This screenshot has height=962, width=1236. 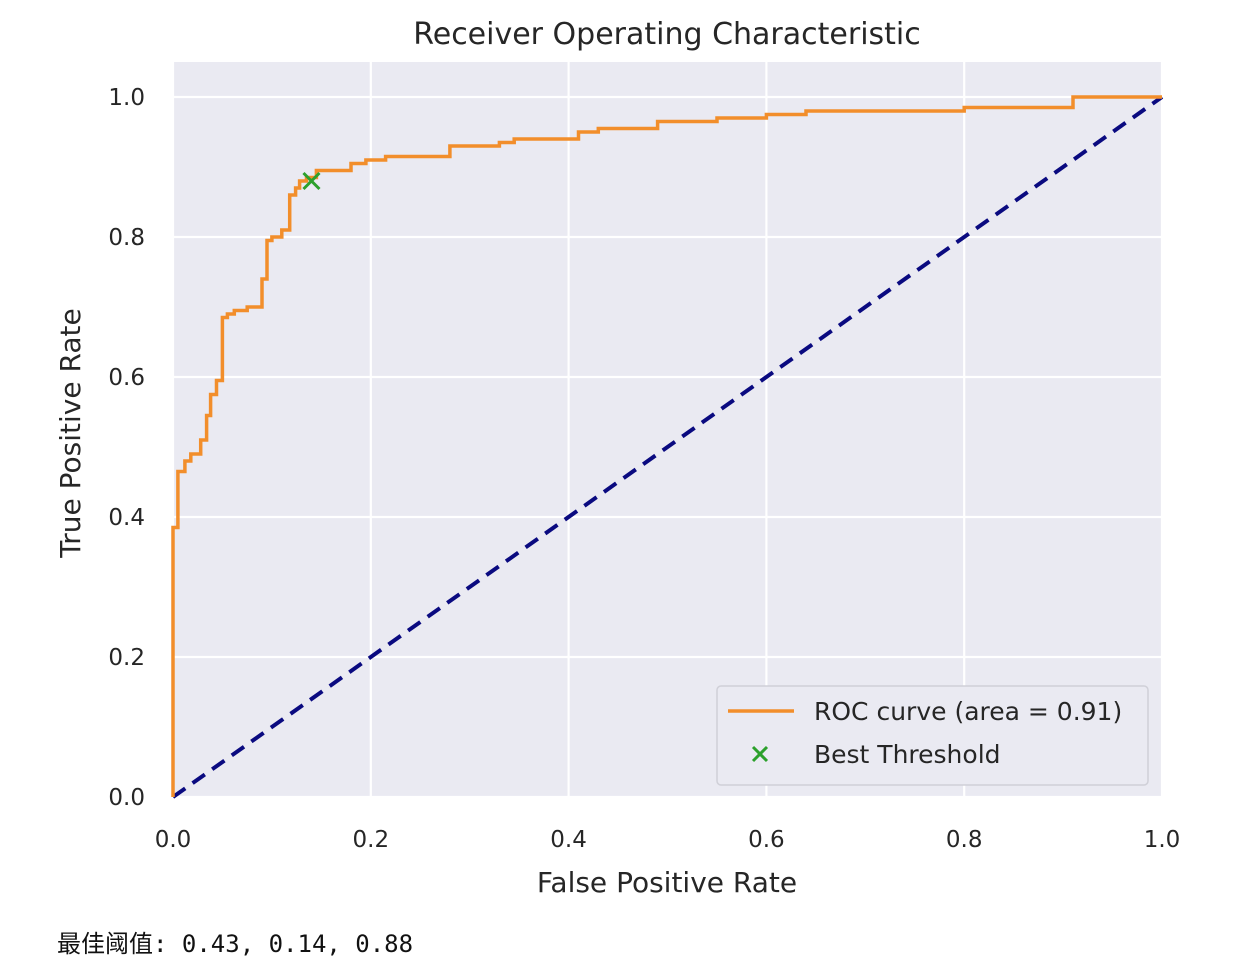 What do you see at coordinates (667, 34) in the screenshot?
I see `chart-title: Receiver Operating Characteristic` at bounding box center [667, 34].